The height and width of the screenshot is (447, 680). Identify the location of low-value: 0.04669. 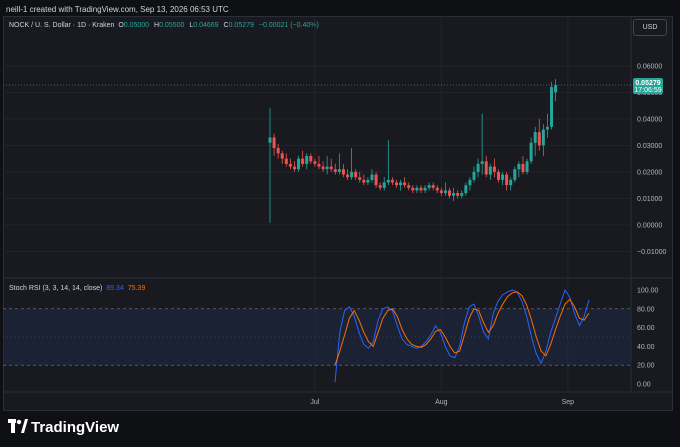
(206, 25).